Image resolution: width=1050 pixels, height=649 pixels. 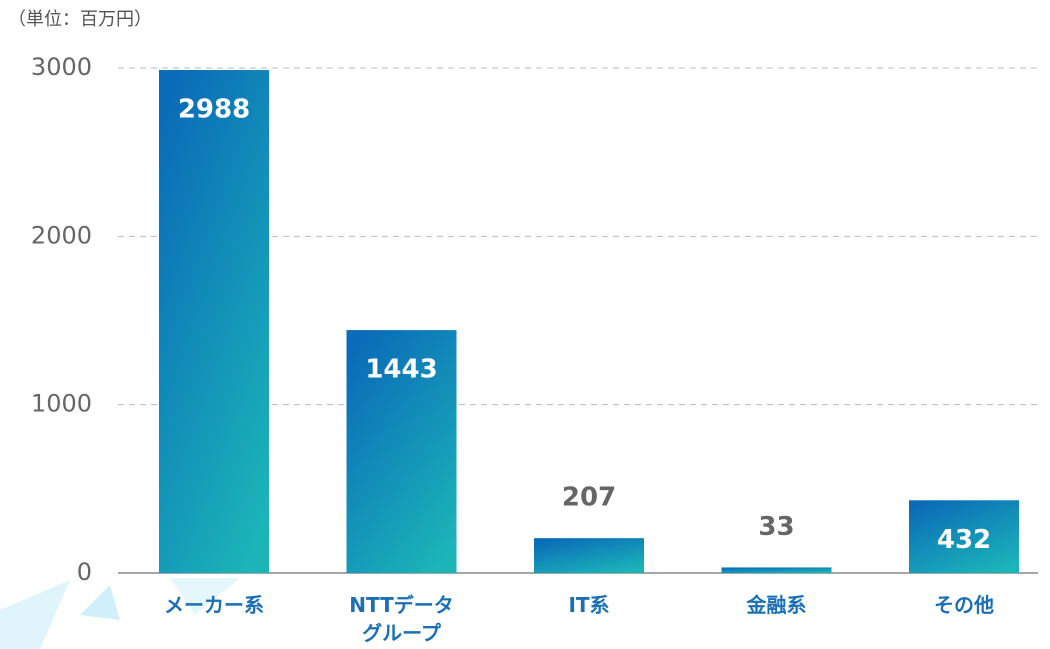 I want to click on x-tick-label: NTTデータ グループ, so click(x=401, y=619).